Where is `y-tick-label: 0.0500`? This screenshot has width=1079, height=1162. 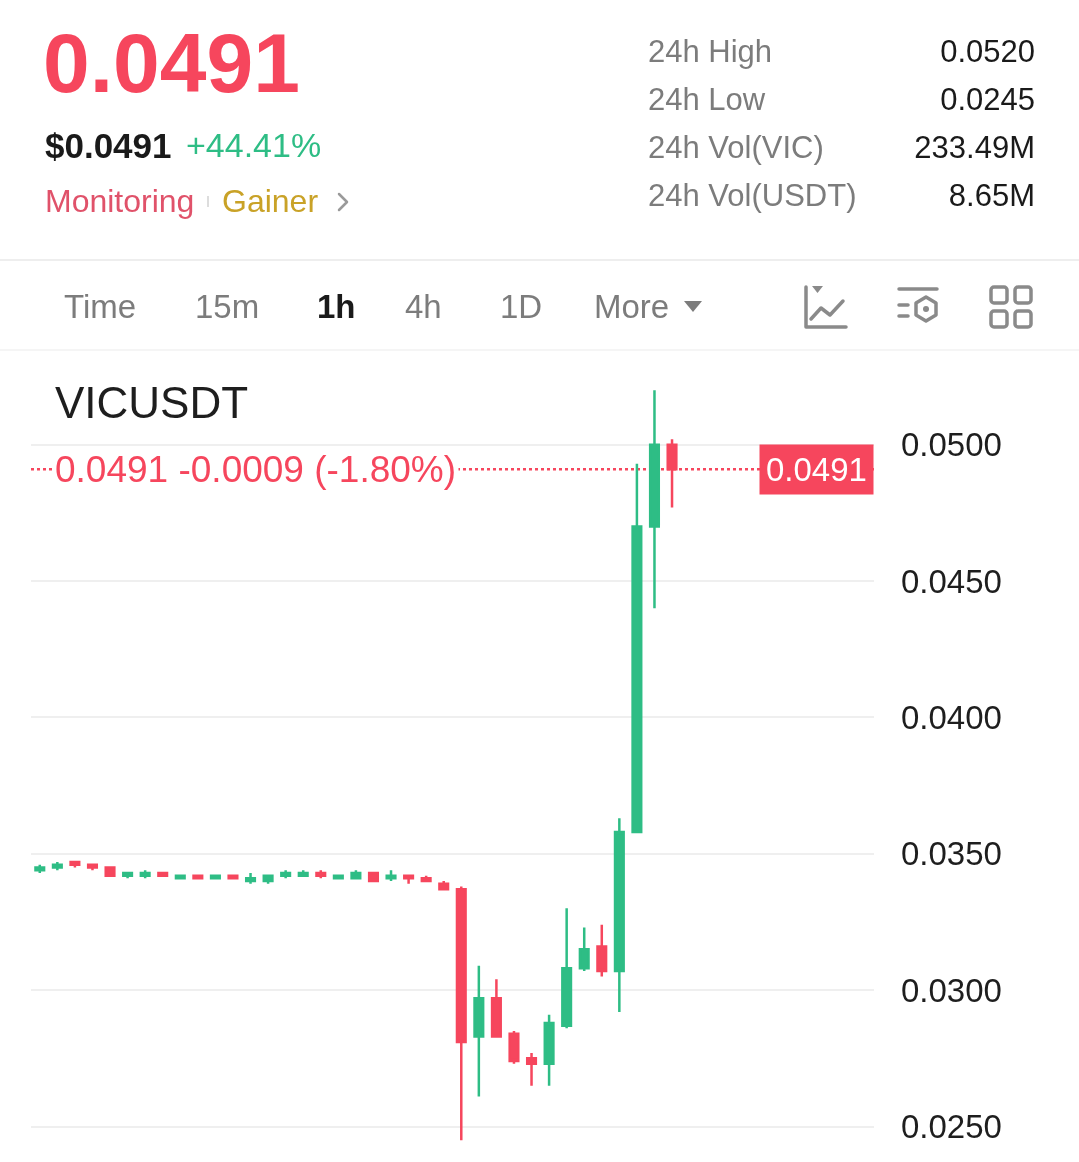
y-tick-label: 0.0500 is located at coordinates (951, 445).